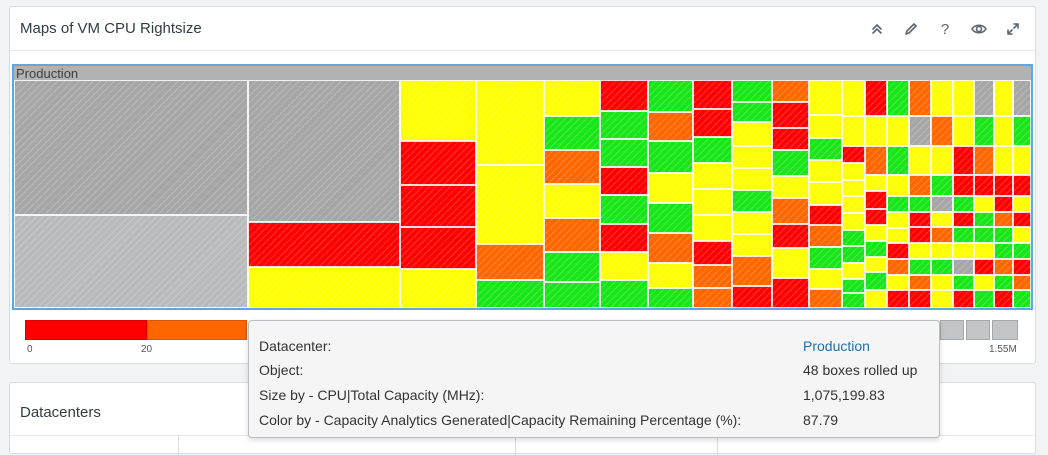  I want to click on expand-button, so click(1013, 29).